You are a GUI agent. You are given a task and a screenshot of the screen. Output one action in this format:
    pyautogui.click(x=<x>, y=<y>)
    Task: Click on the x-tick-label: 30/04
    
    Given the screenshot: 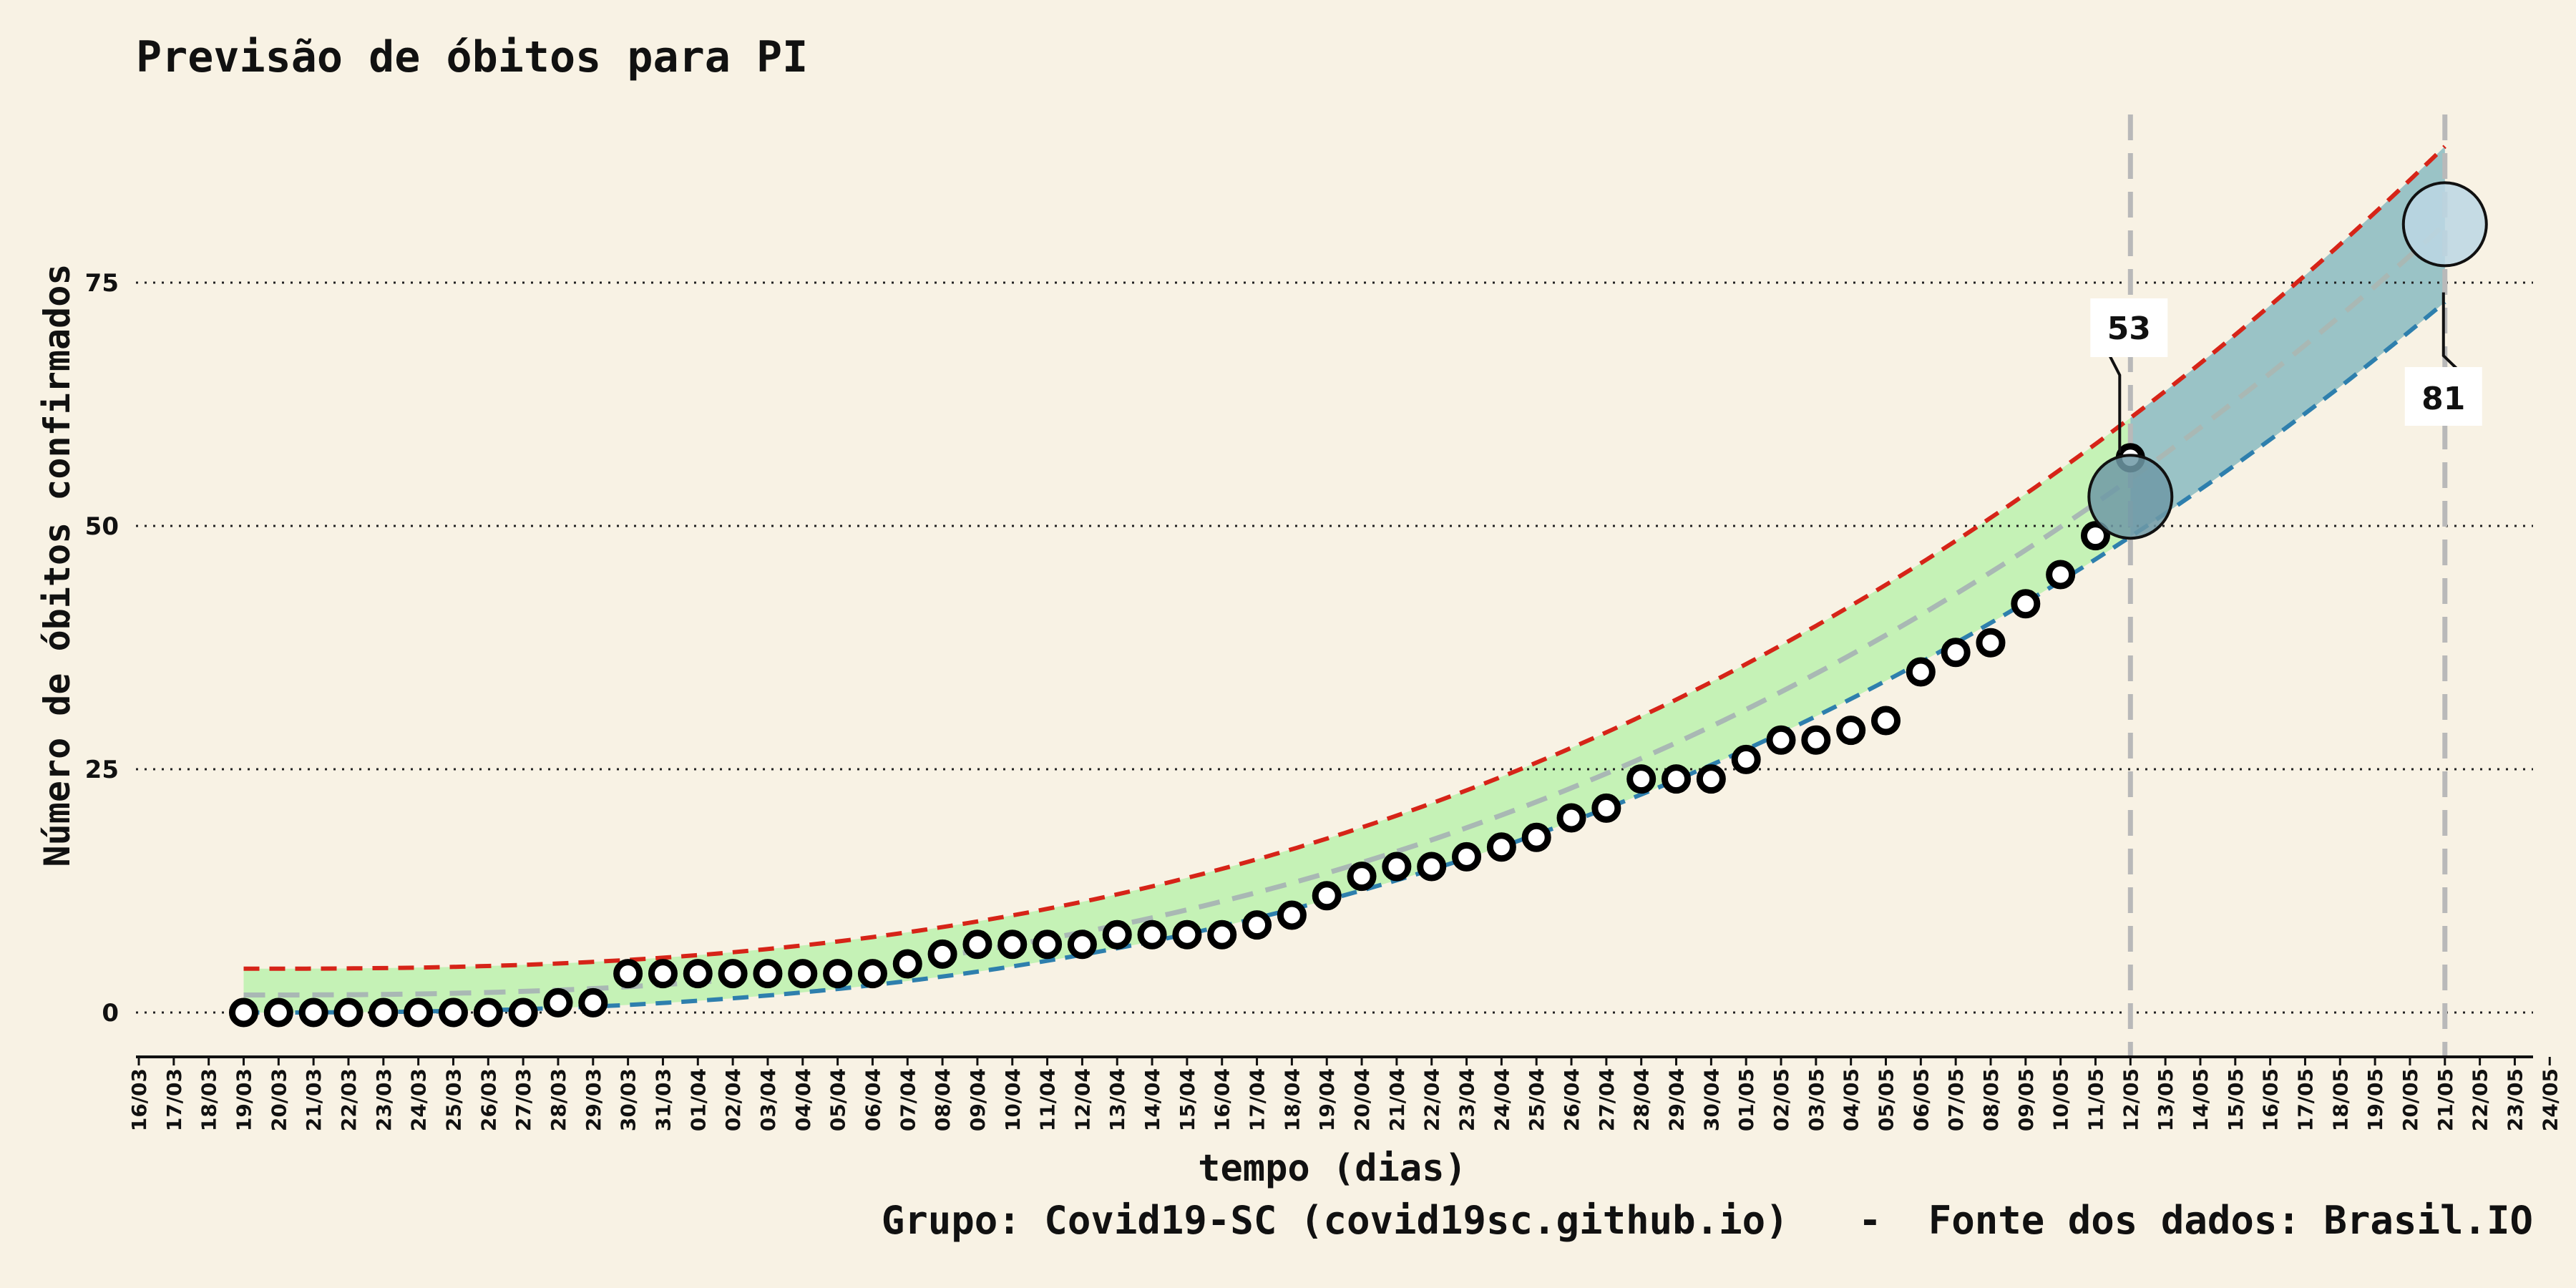 What is the action you would take?
    pyautogui.click(x=1711, y=1099)
    